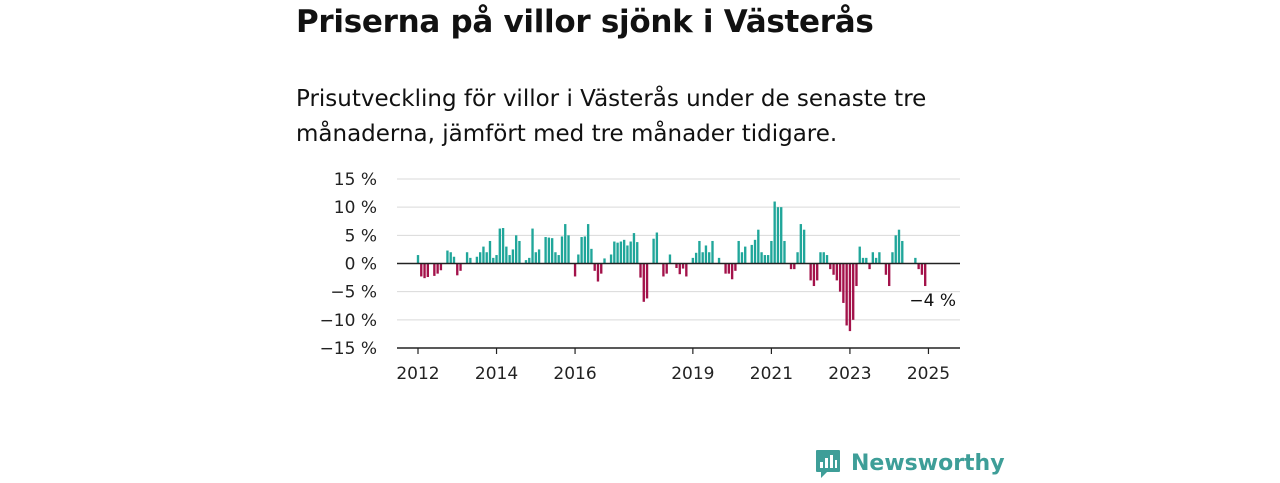 The image size is (1280, 483). Describe the element at coordinates (671, 266) in the screenshot. I see `bars` at that location.